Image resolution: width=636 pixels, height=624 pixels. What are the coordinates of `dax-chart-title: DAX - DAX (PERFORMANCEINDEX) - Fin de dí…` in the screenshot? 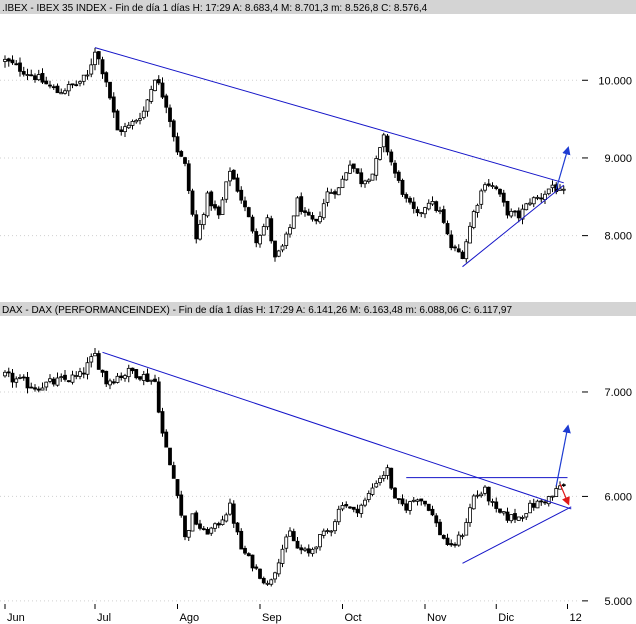 It's located at (257, 310).